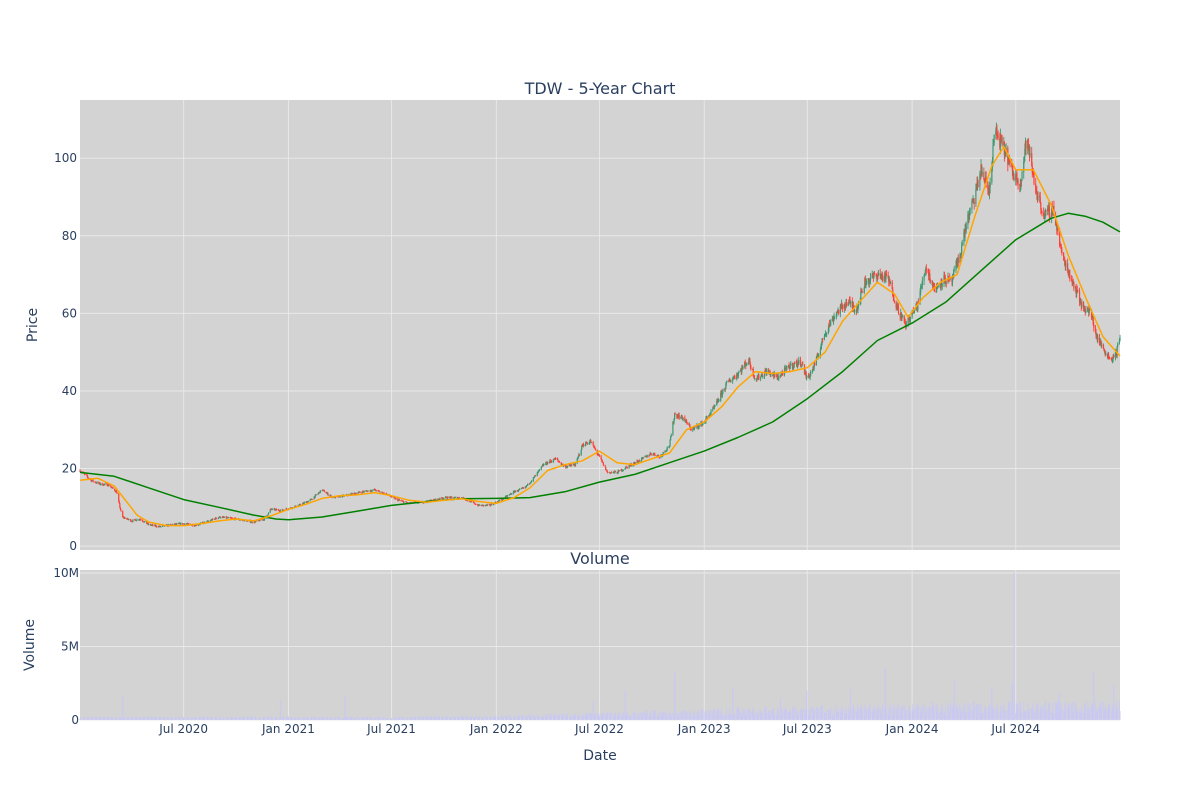 The height and width of the screenshot is (800, 1200). What do you see at coordinates (600, 558) in the screenshot?
I see `volume-subplot-title: Volume` at bounding box center [600, 558].